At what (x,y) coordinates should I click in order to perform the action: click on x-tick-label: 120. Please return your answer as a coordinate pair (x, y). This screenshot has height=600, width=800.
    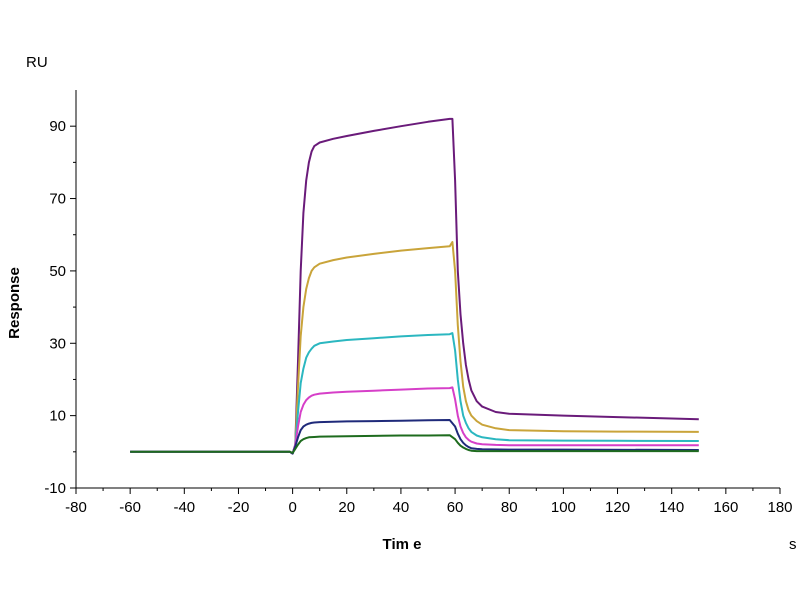
    Looking at the image, I should click on (617, 507).